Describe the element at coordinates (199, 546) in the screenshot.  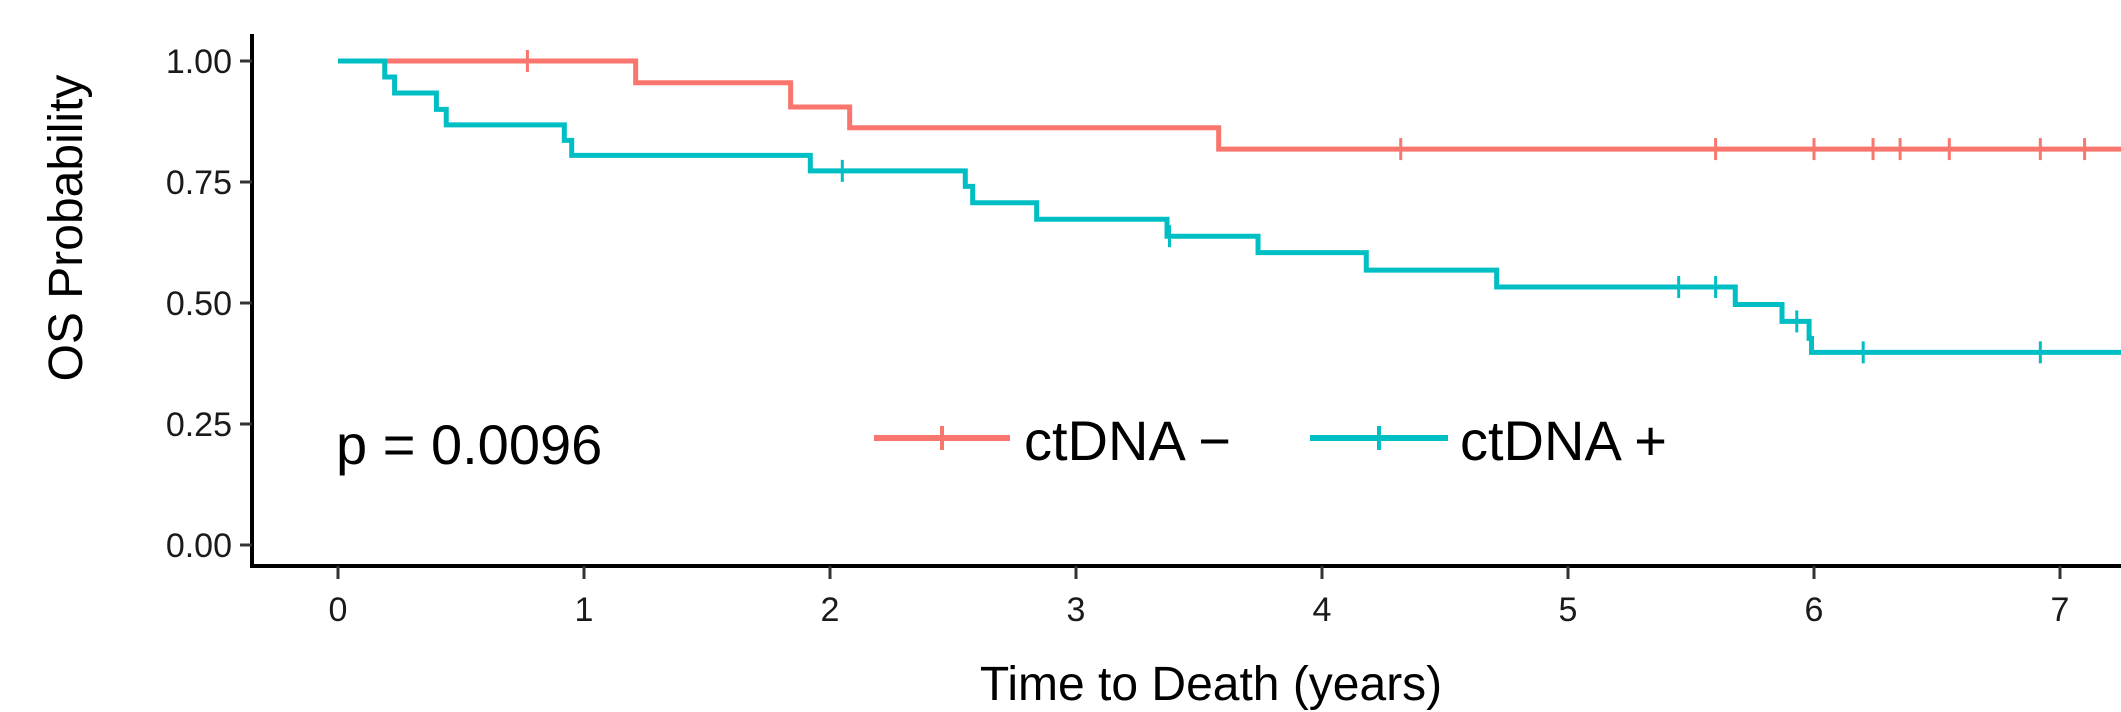
I see `y-tick-label-0: 0.00` at that location.